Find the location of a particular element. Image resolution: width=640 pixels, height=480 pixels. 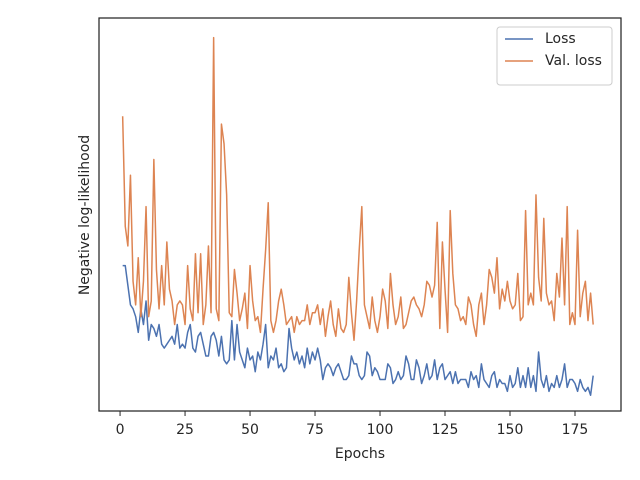

x-tick-label: 50 is located at coordinates (250, 430).